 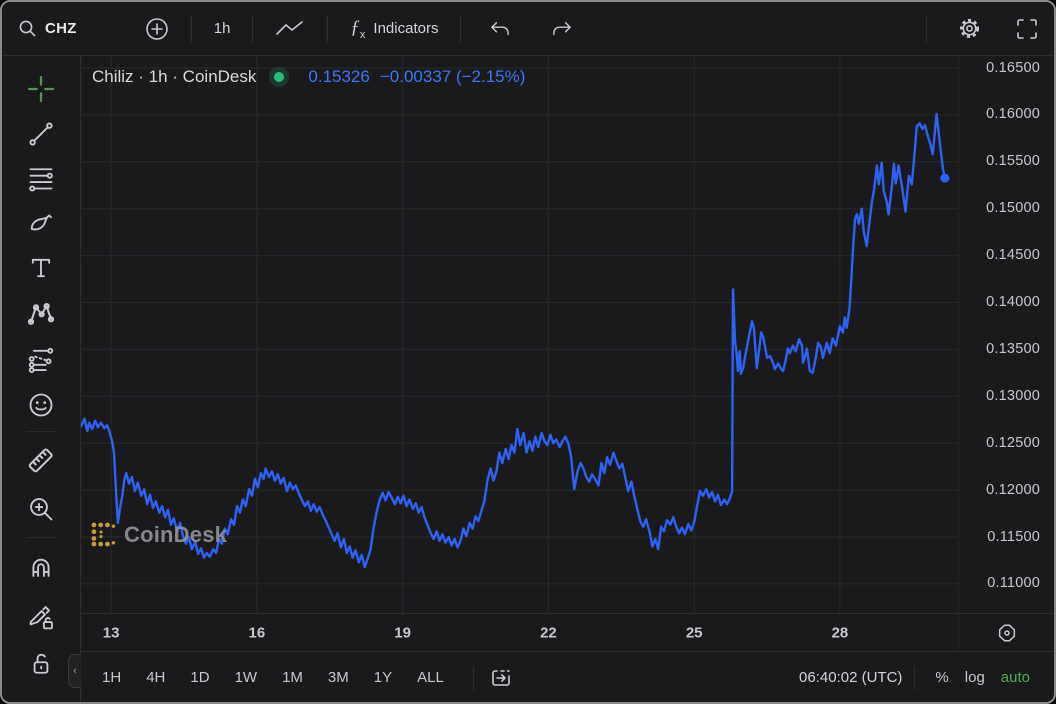 What do you see at coordinates (942, 677) in the screenshot?
I see `percent-scale-button: %` at bounding box center [942, 677].